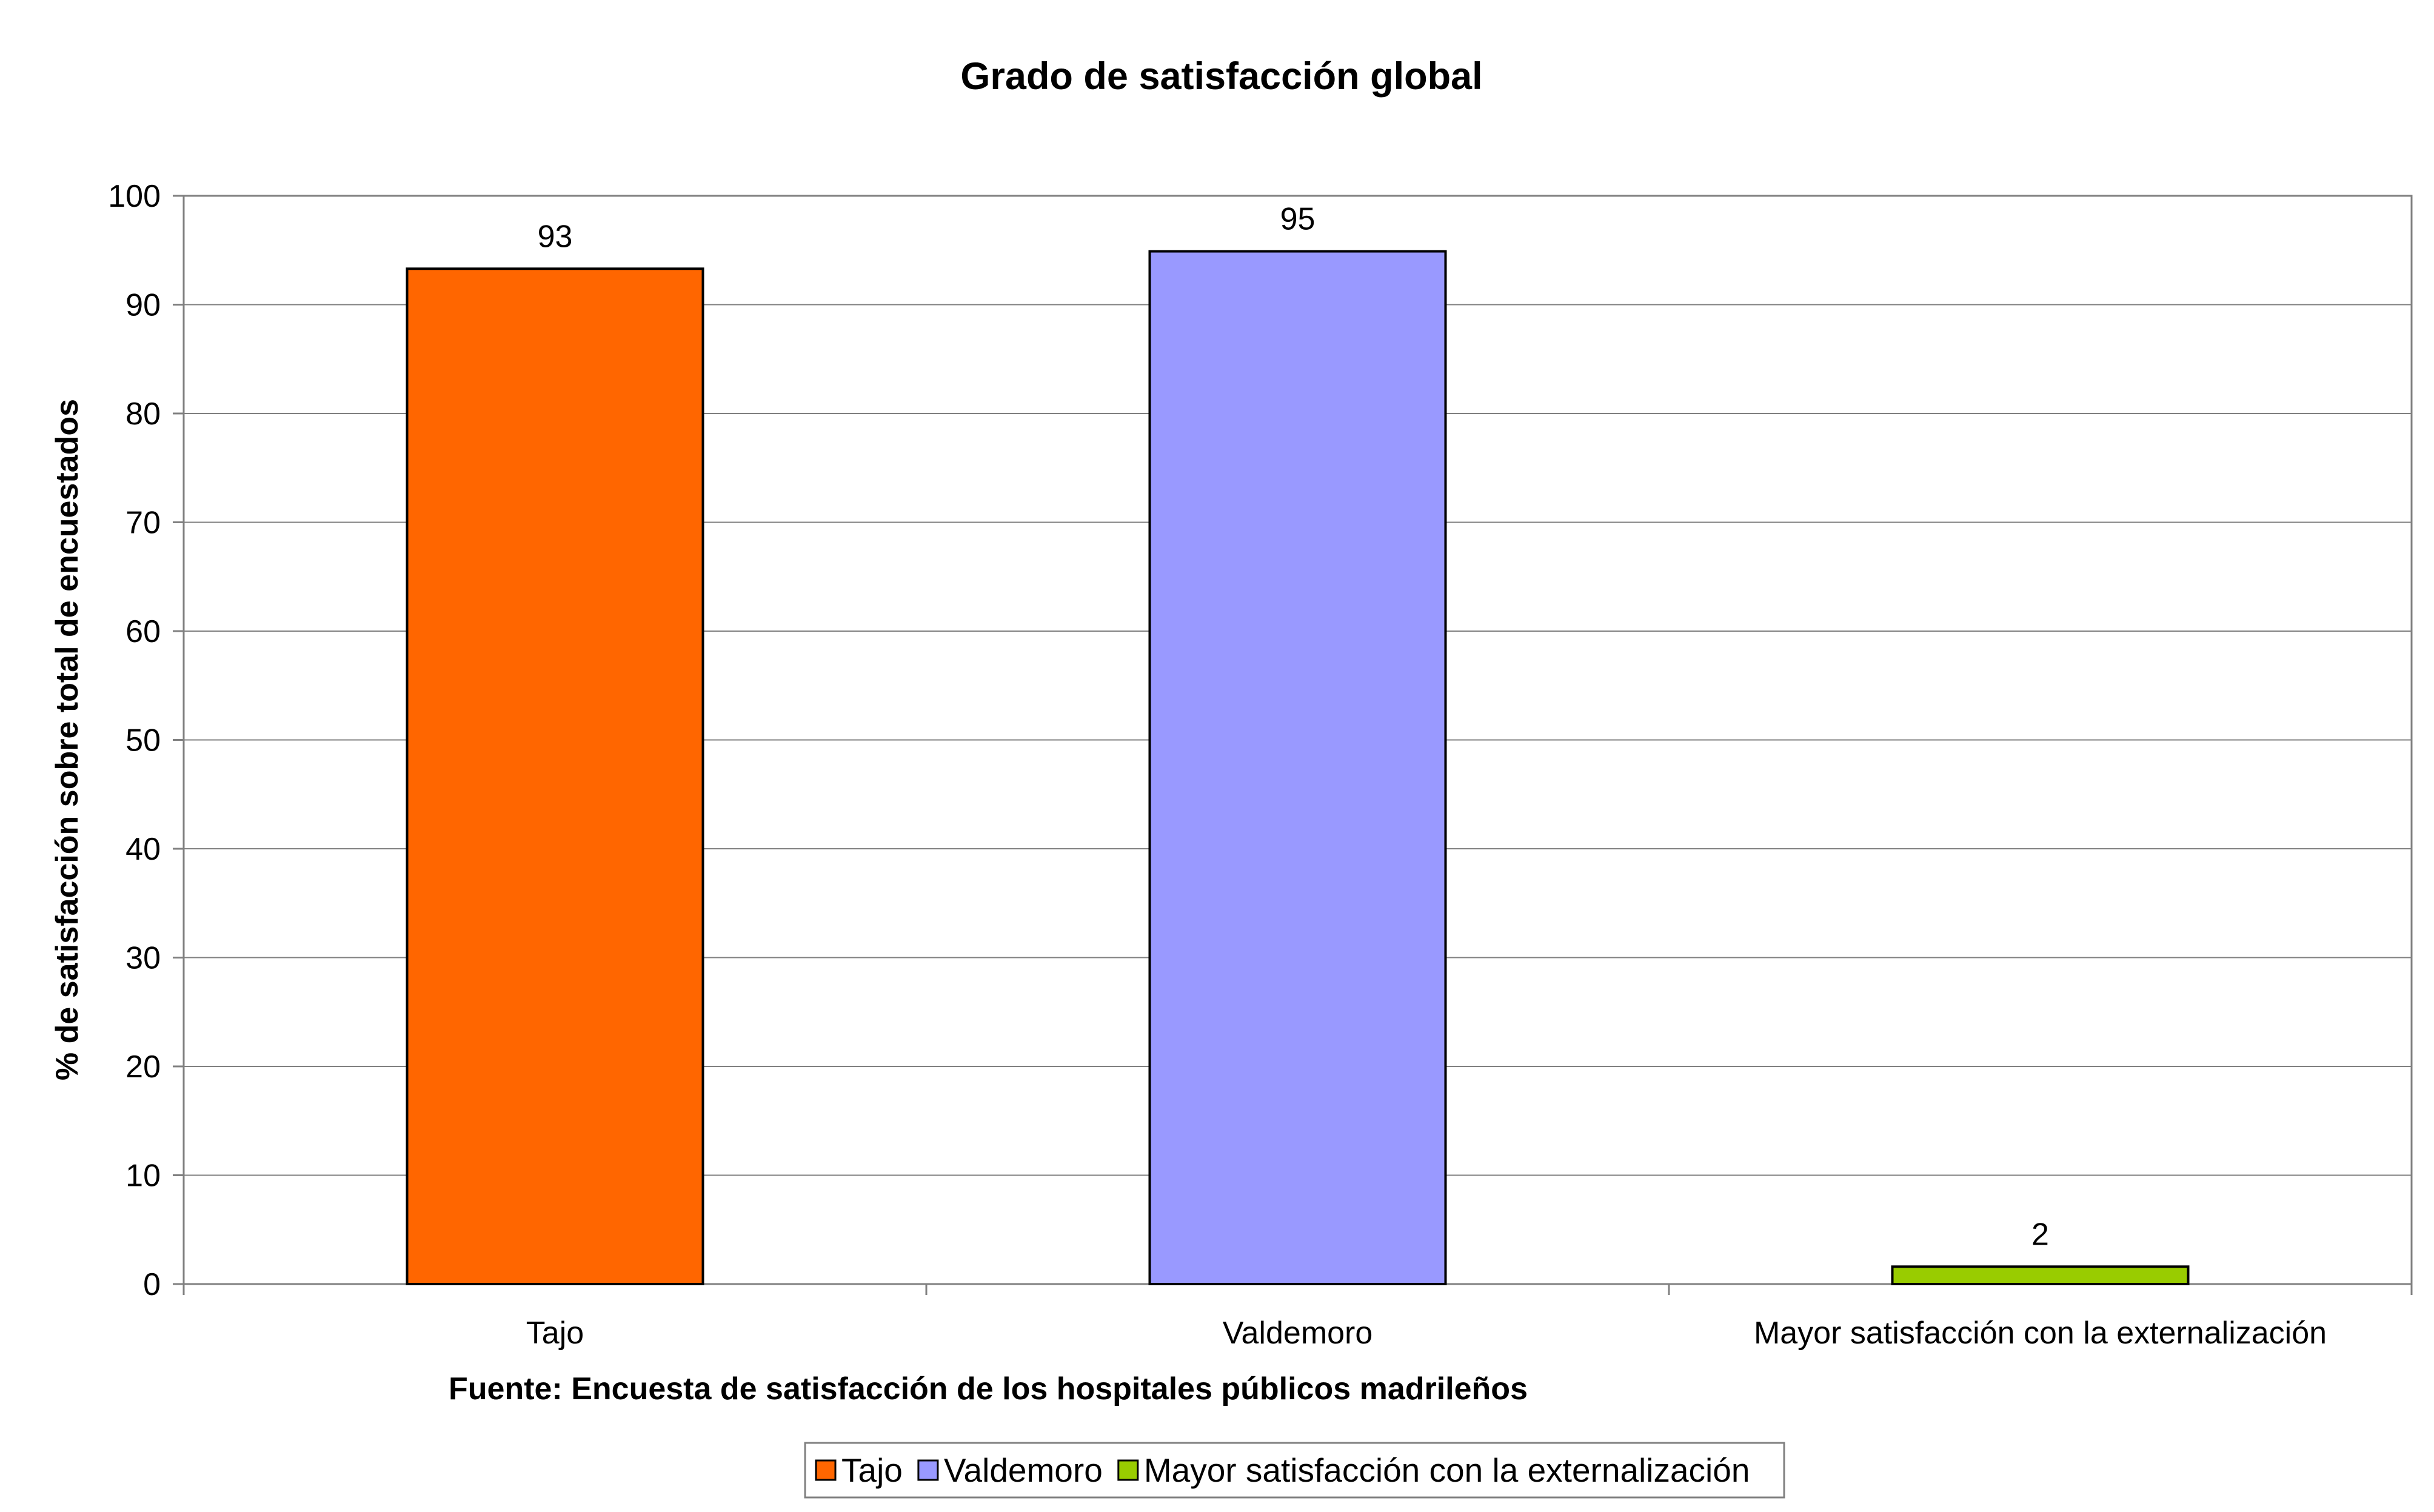 The height and width of the screenshot is (1512, 2434). Describe the element at coordinates (143, 1067) in the screenshot. I see `y-tick-label-20: 20` at that location.